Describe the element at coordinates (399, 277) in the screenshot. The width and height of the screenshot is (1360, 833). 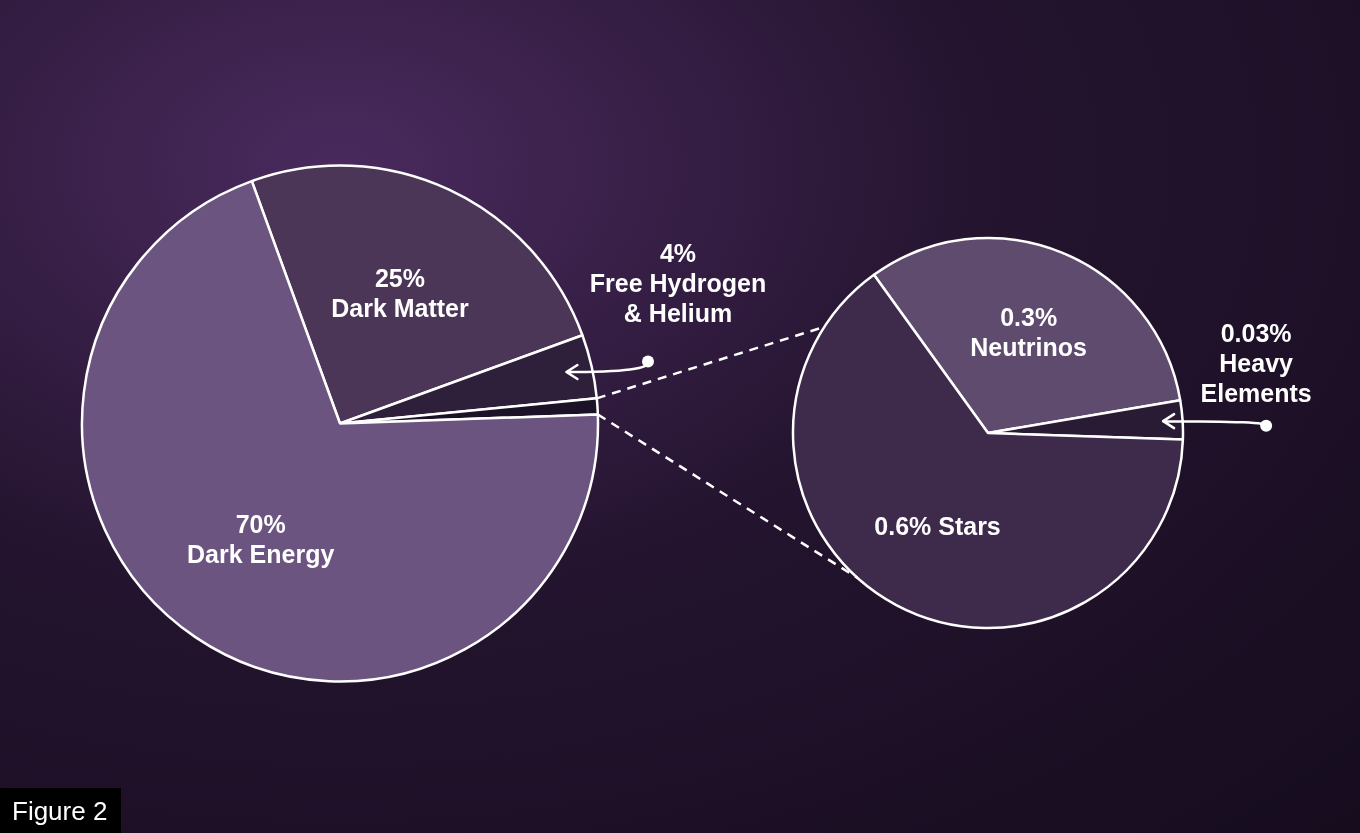
I see `data-label: 25%` at that location.